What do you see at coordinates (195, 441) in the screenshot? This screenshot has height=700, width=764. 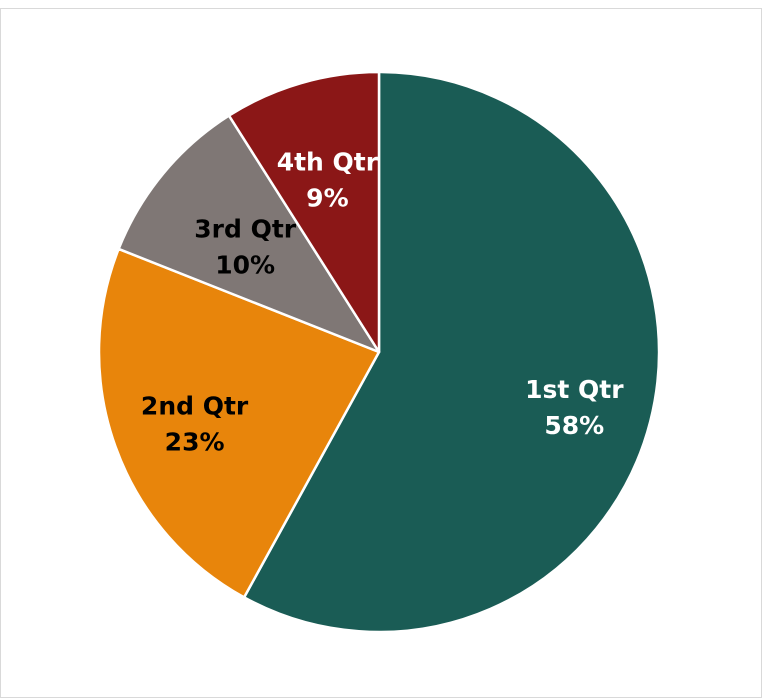 I see `slice-label-percent: 23%` at bounding box center [195, 441].